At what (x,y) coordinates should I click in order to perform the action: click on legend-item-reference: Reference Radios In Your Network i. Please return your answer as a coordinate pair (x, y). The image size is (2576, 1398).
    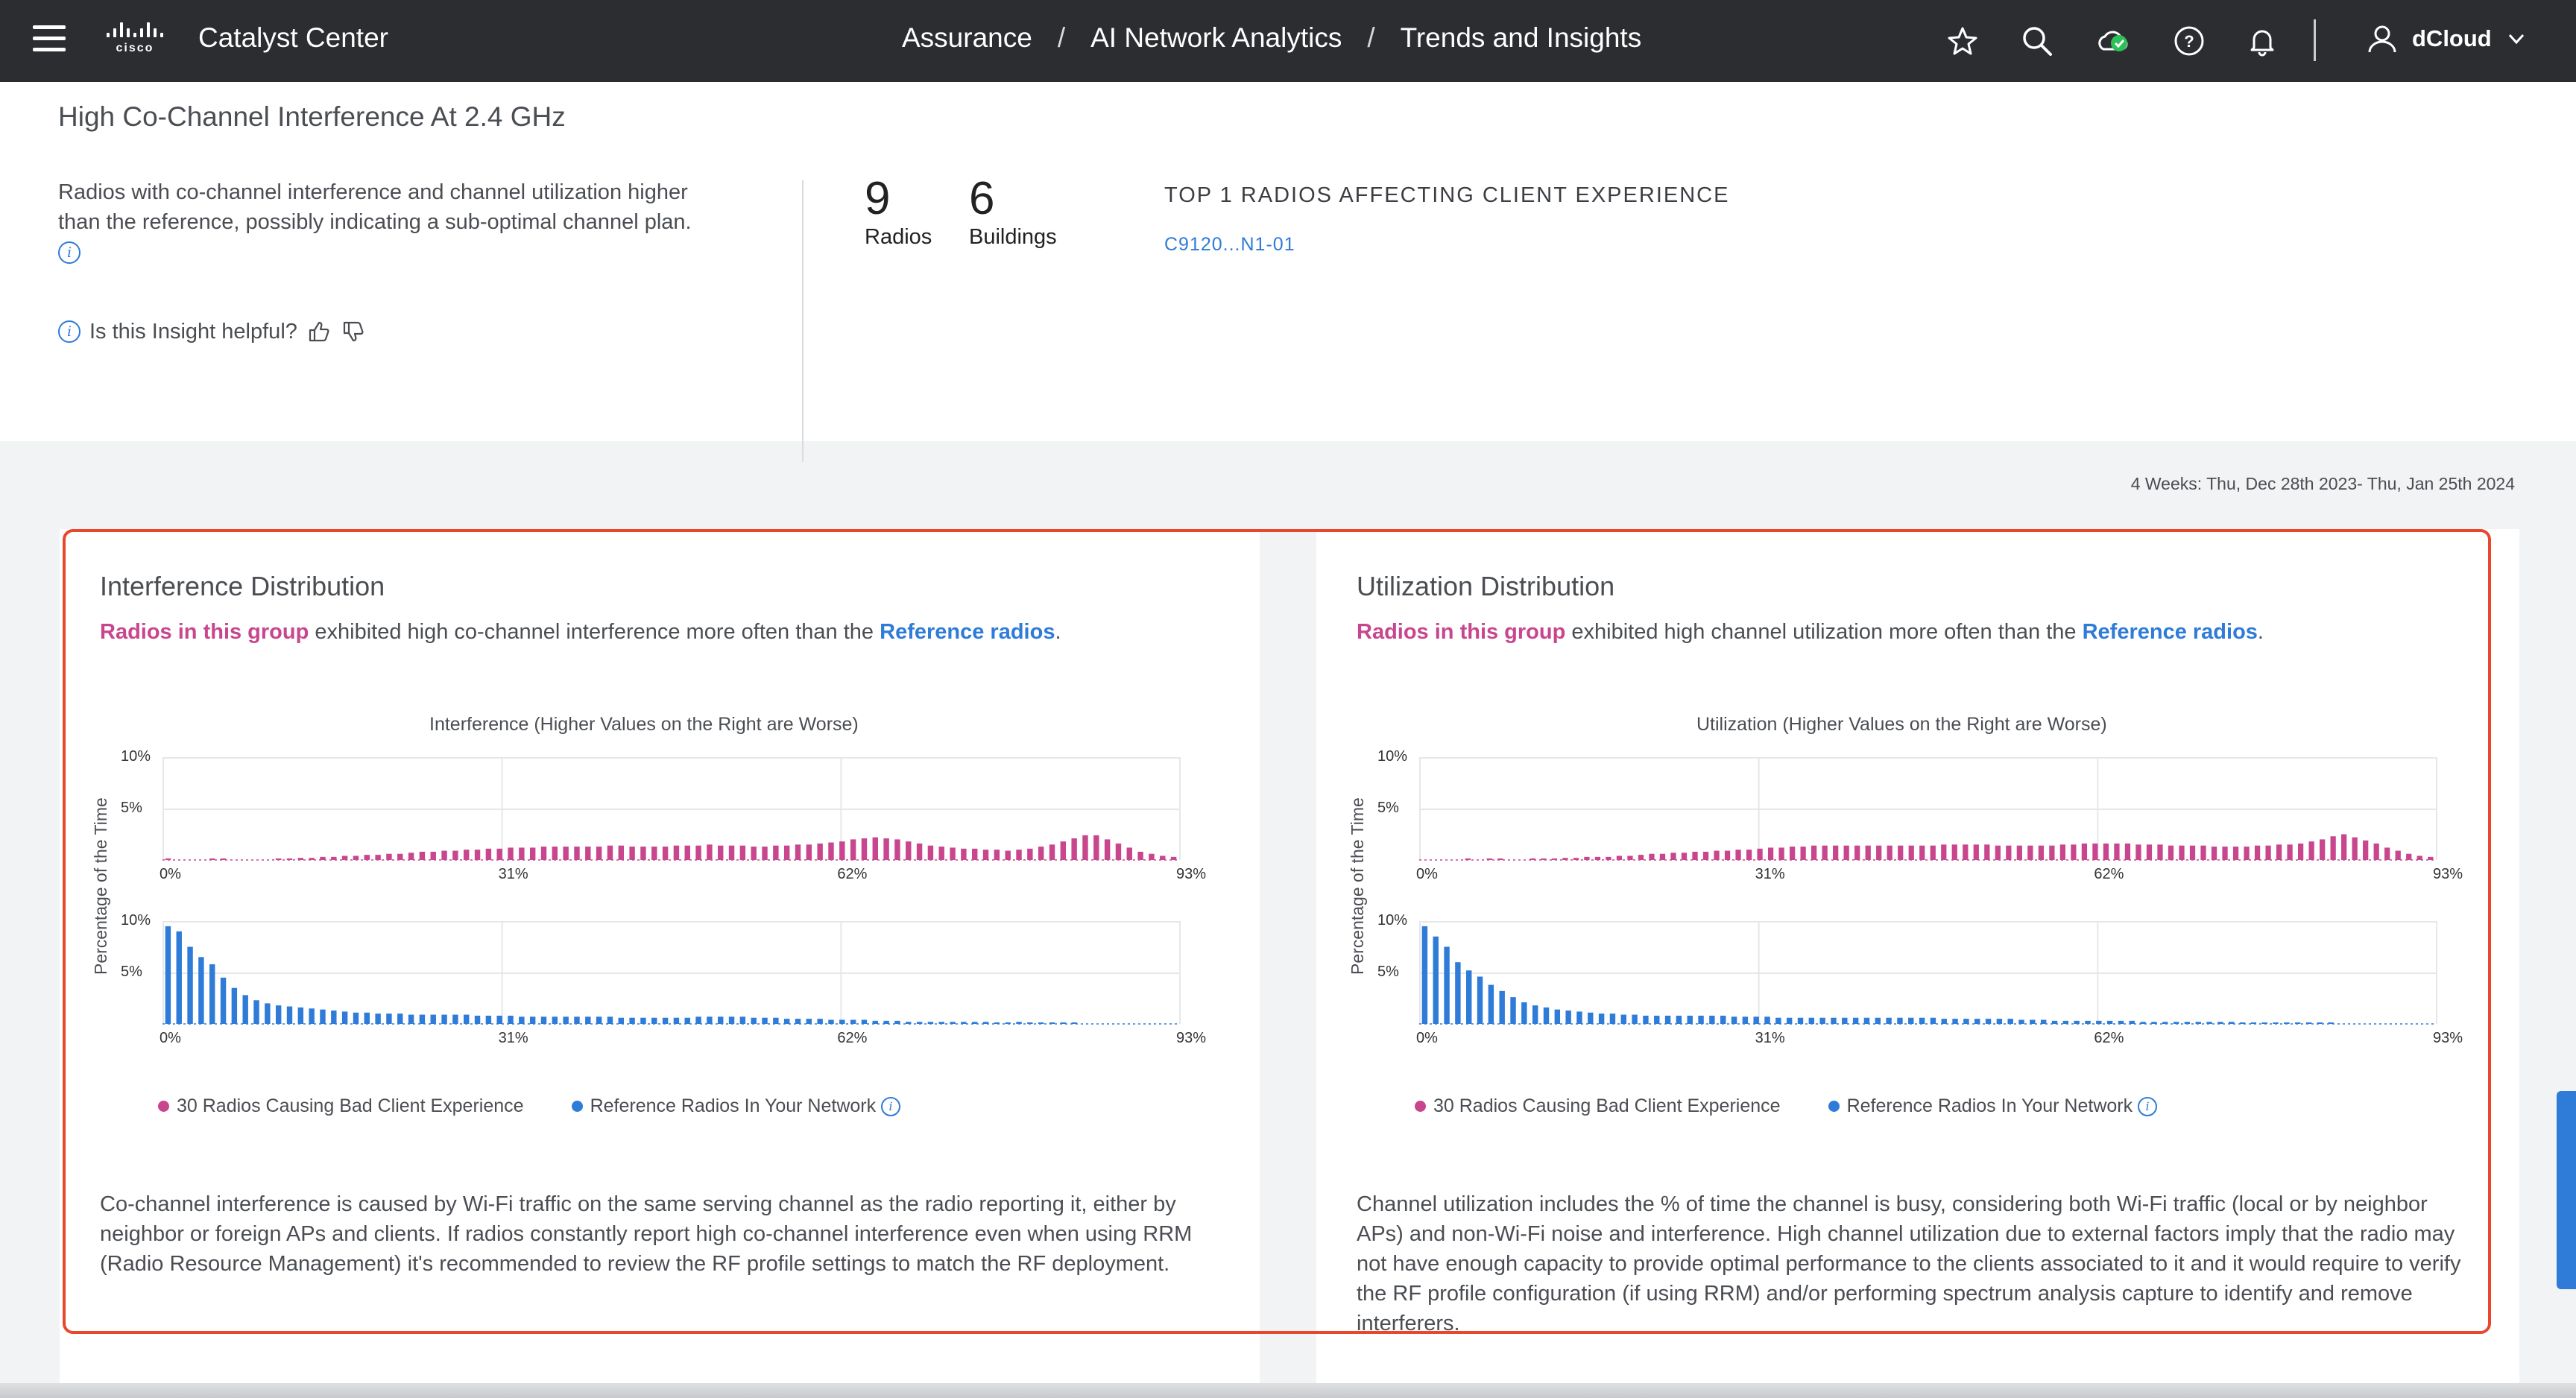
    Looking at the image, I should click on (736, 1106).